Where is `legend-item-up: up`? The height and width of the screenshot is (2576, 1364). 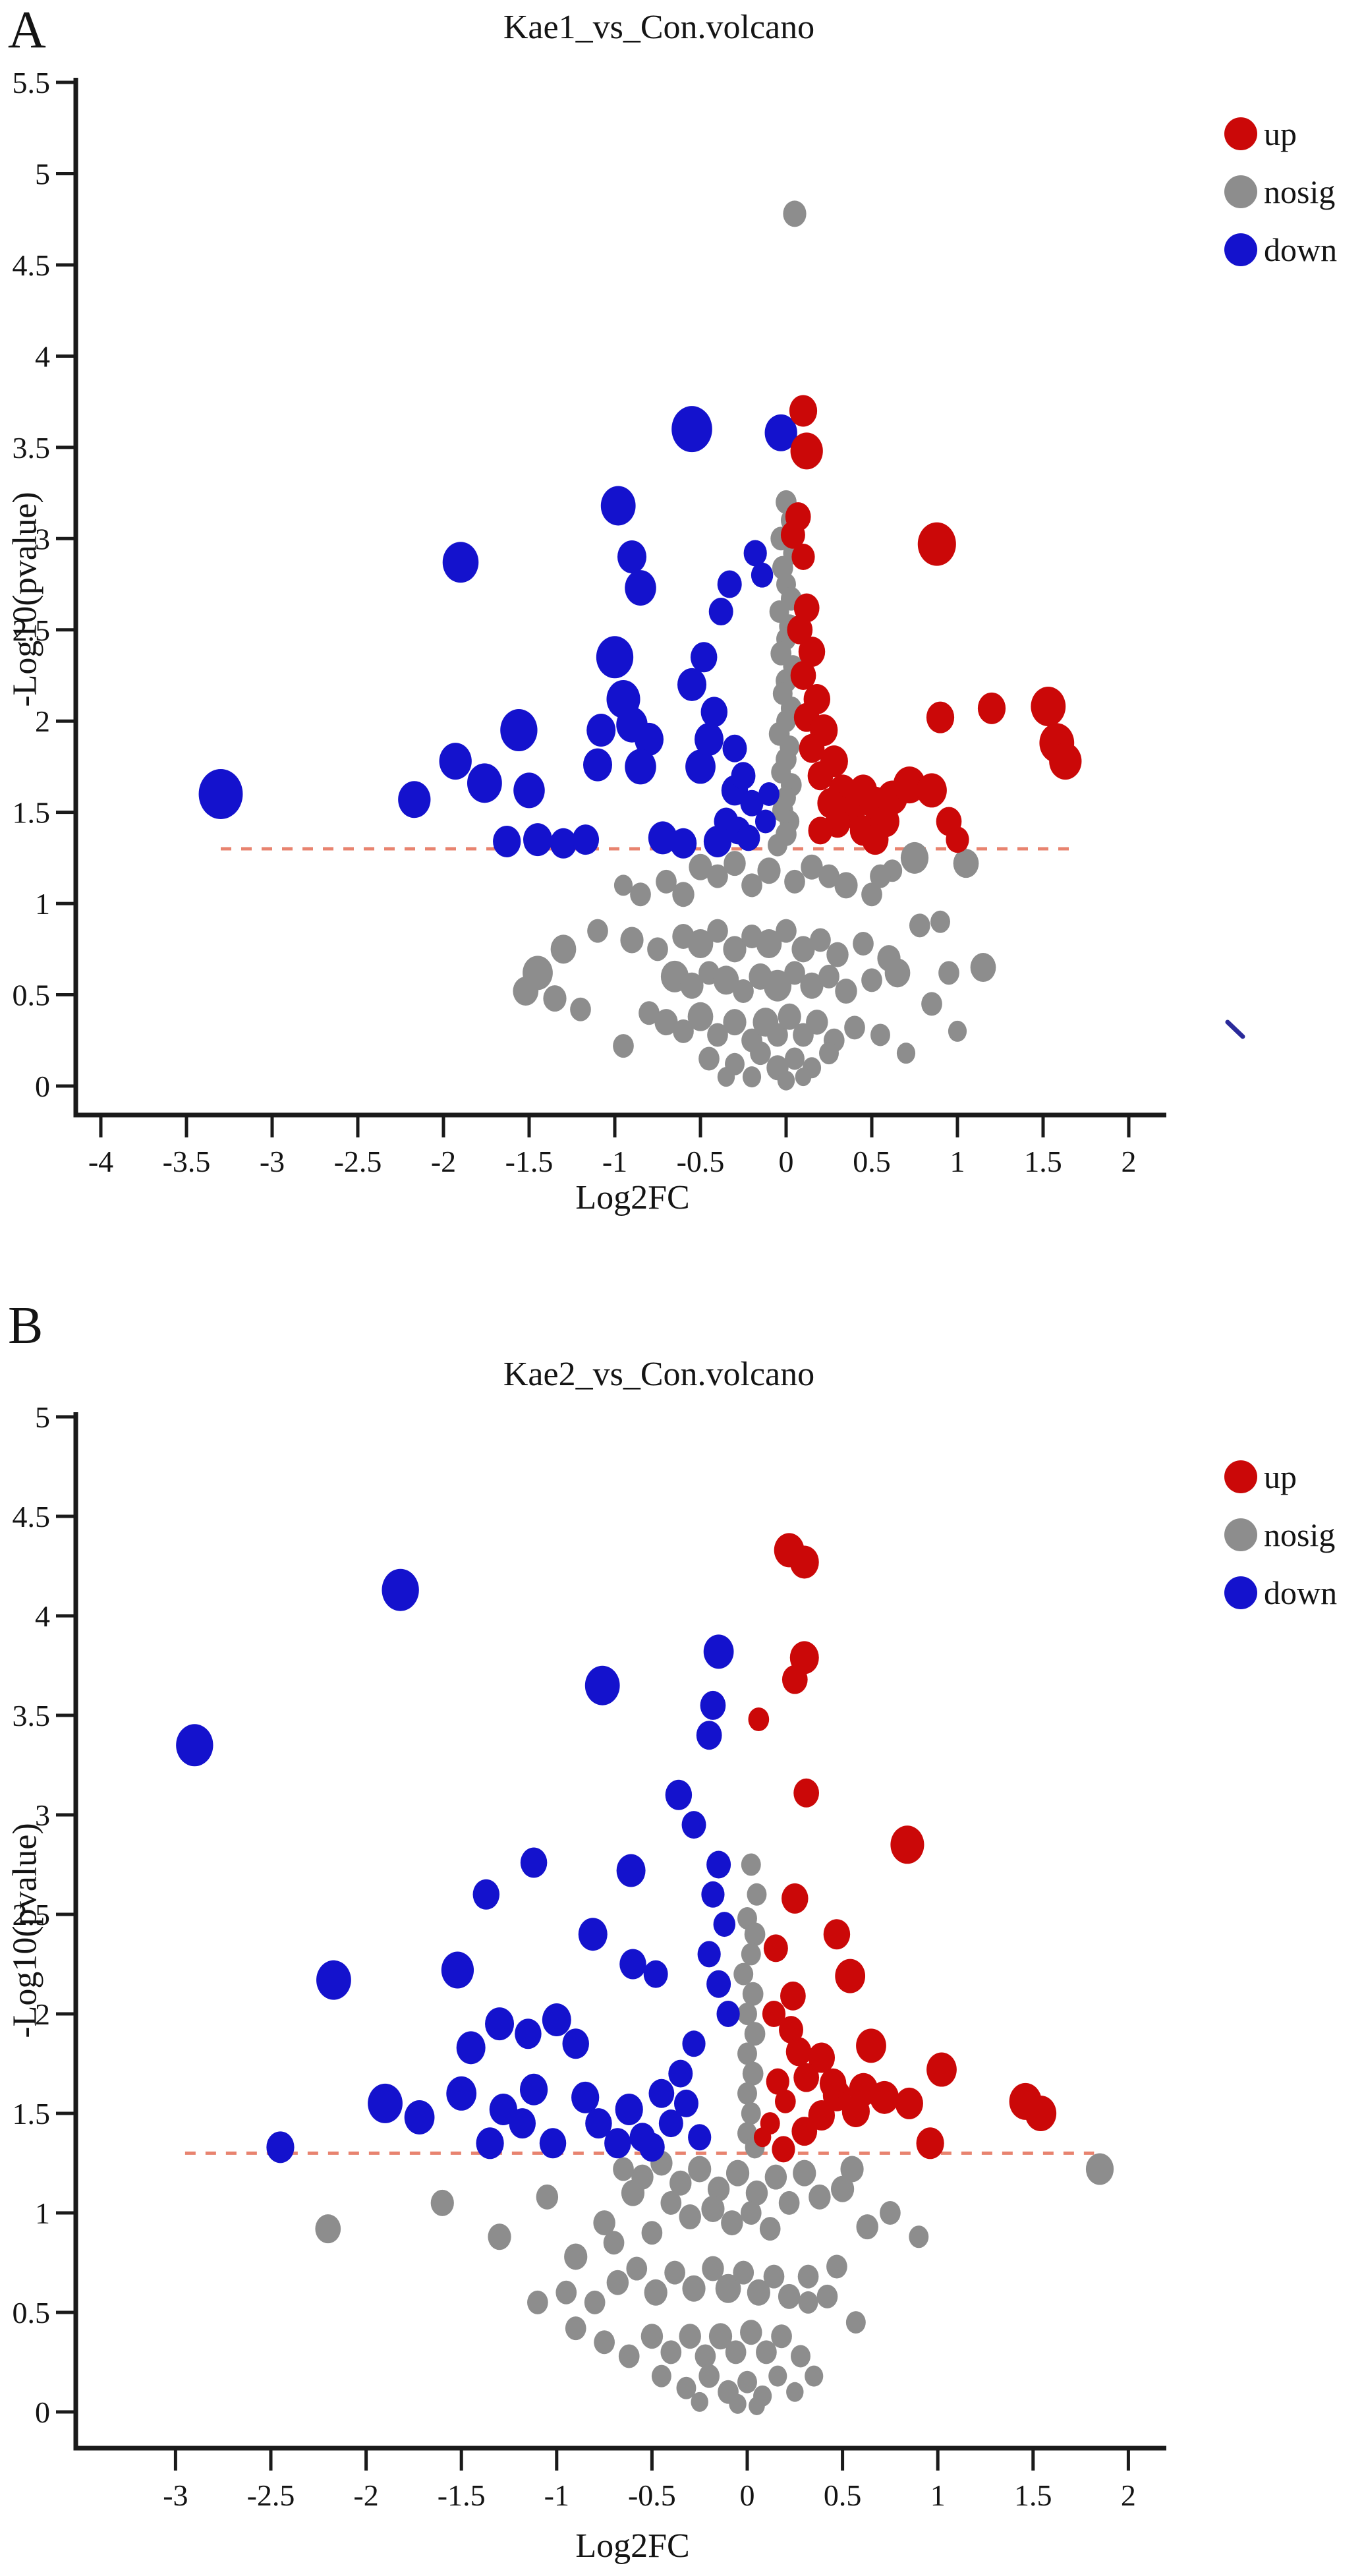 legend-item-up: up is located at coordinates (1280, 1476).